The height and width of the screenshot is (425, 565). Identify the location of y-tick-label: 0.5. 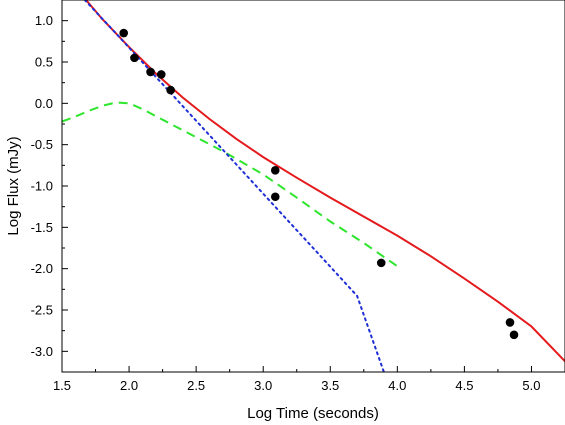
(44, 62).